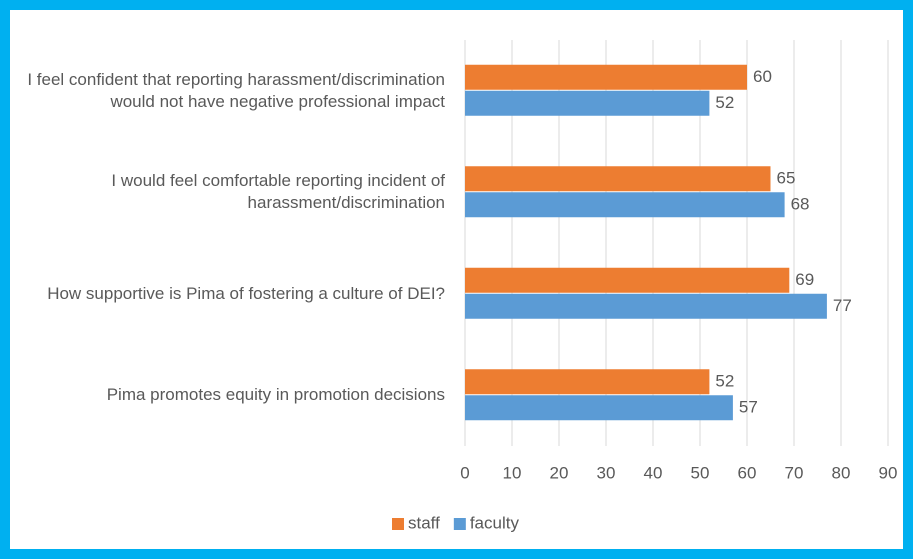  I want to click on x-tick-label: 50, so click(700, 472).